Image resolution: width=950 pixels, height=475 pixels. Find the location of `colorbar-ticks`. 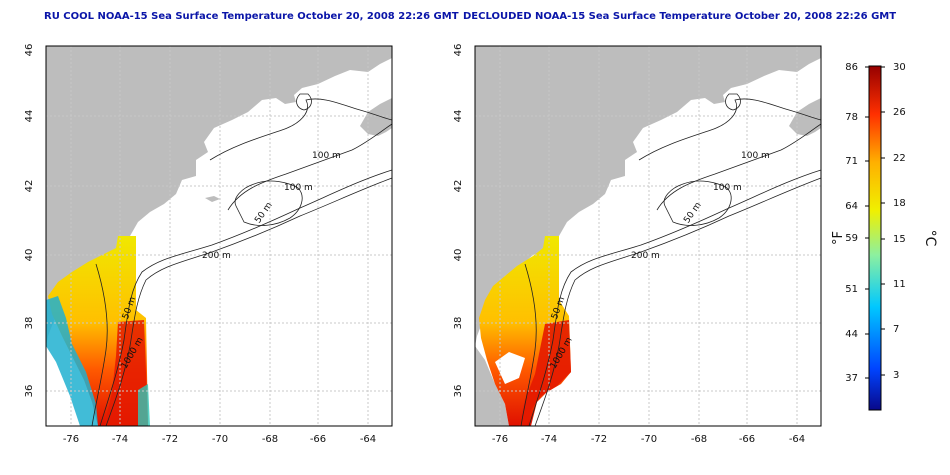

colorbar-ticks is located at coordinates (875, 222).